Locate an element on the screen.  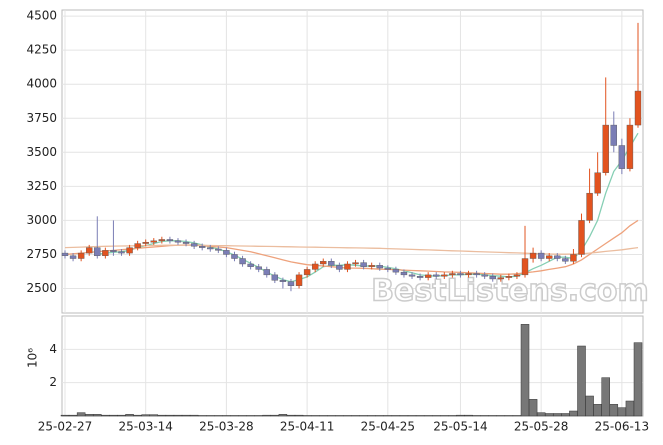
y-tick-label: 3750 is located at coordinates (41, 118).